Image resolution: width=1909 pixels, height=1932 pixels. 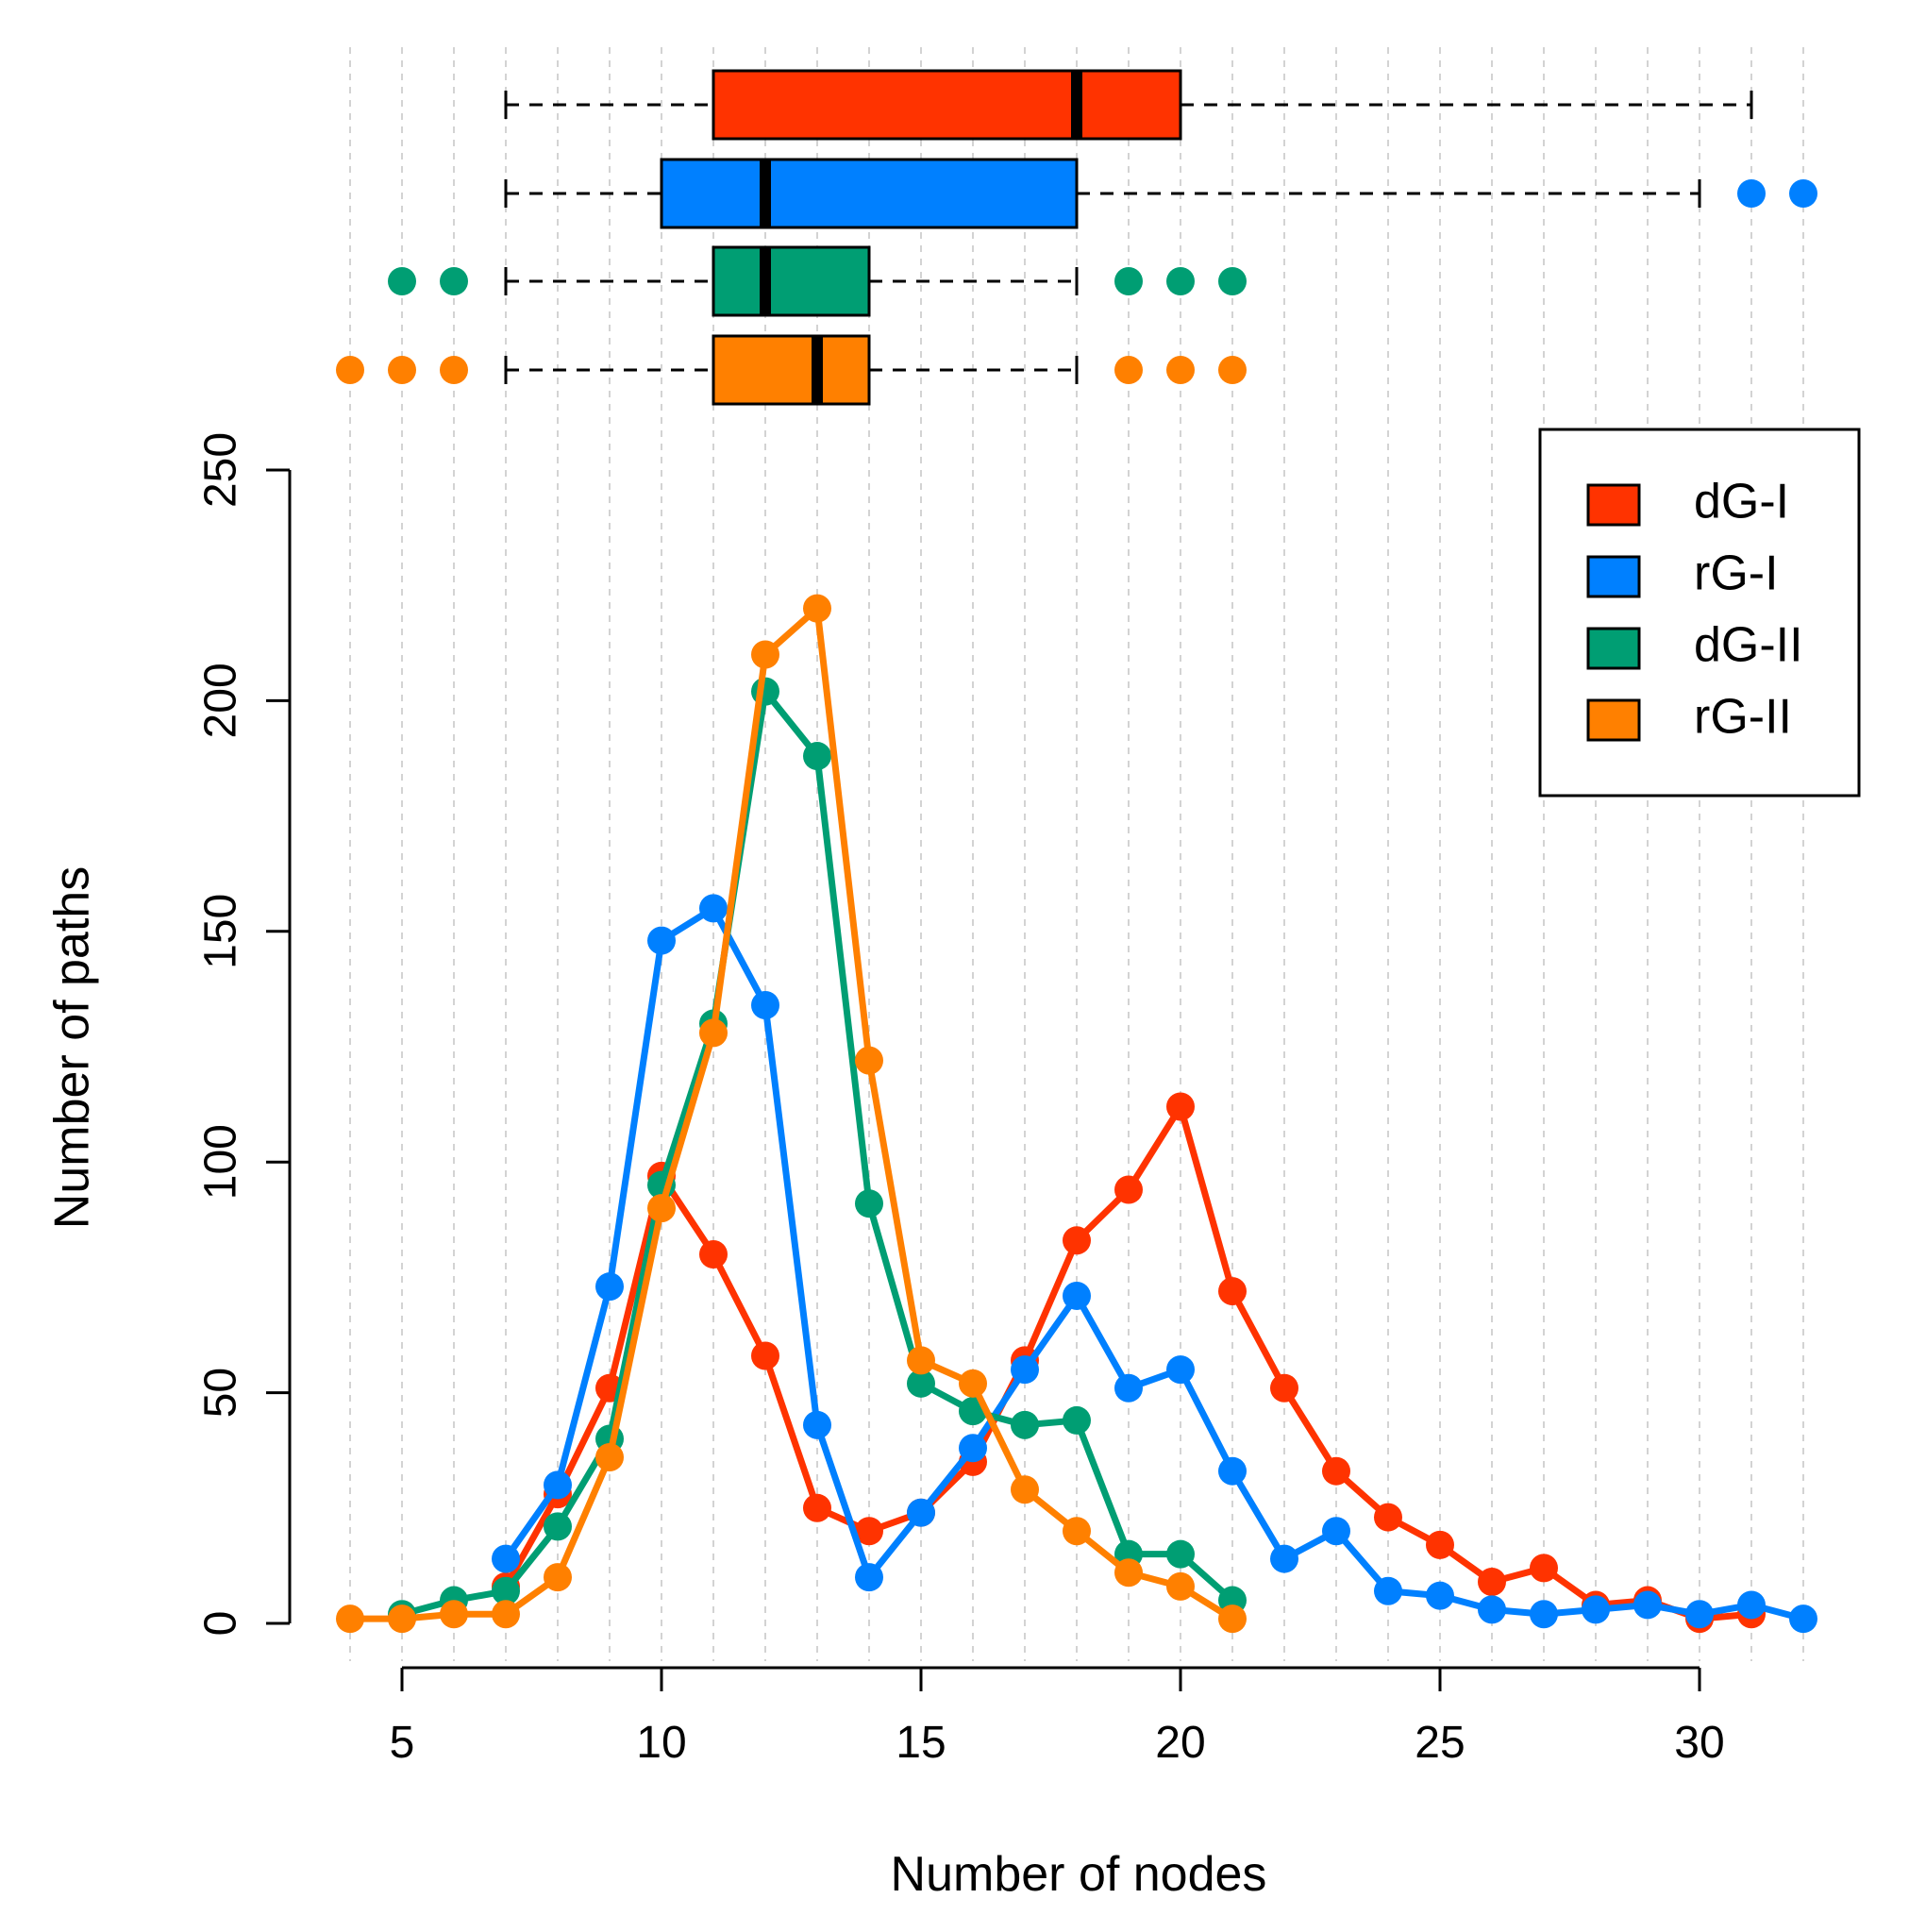 What do you see at coordinates (1699, 613) in the screenshot?
I see `legend: dG-I rG-I dG-II rG-II` at bounding box center [1699, 613].